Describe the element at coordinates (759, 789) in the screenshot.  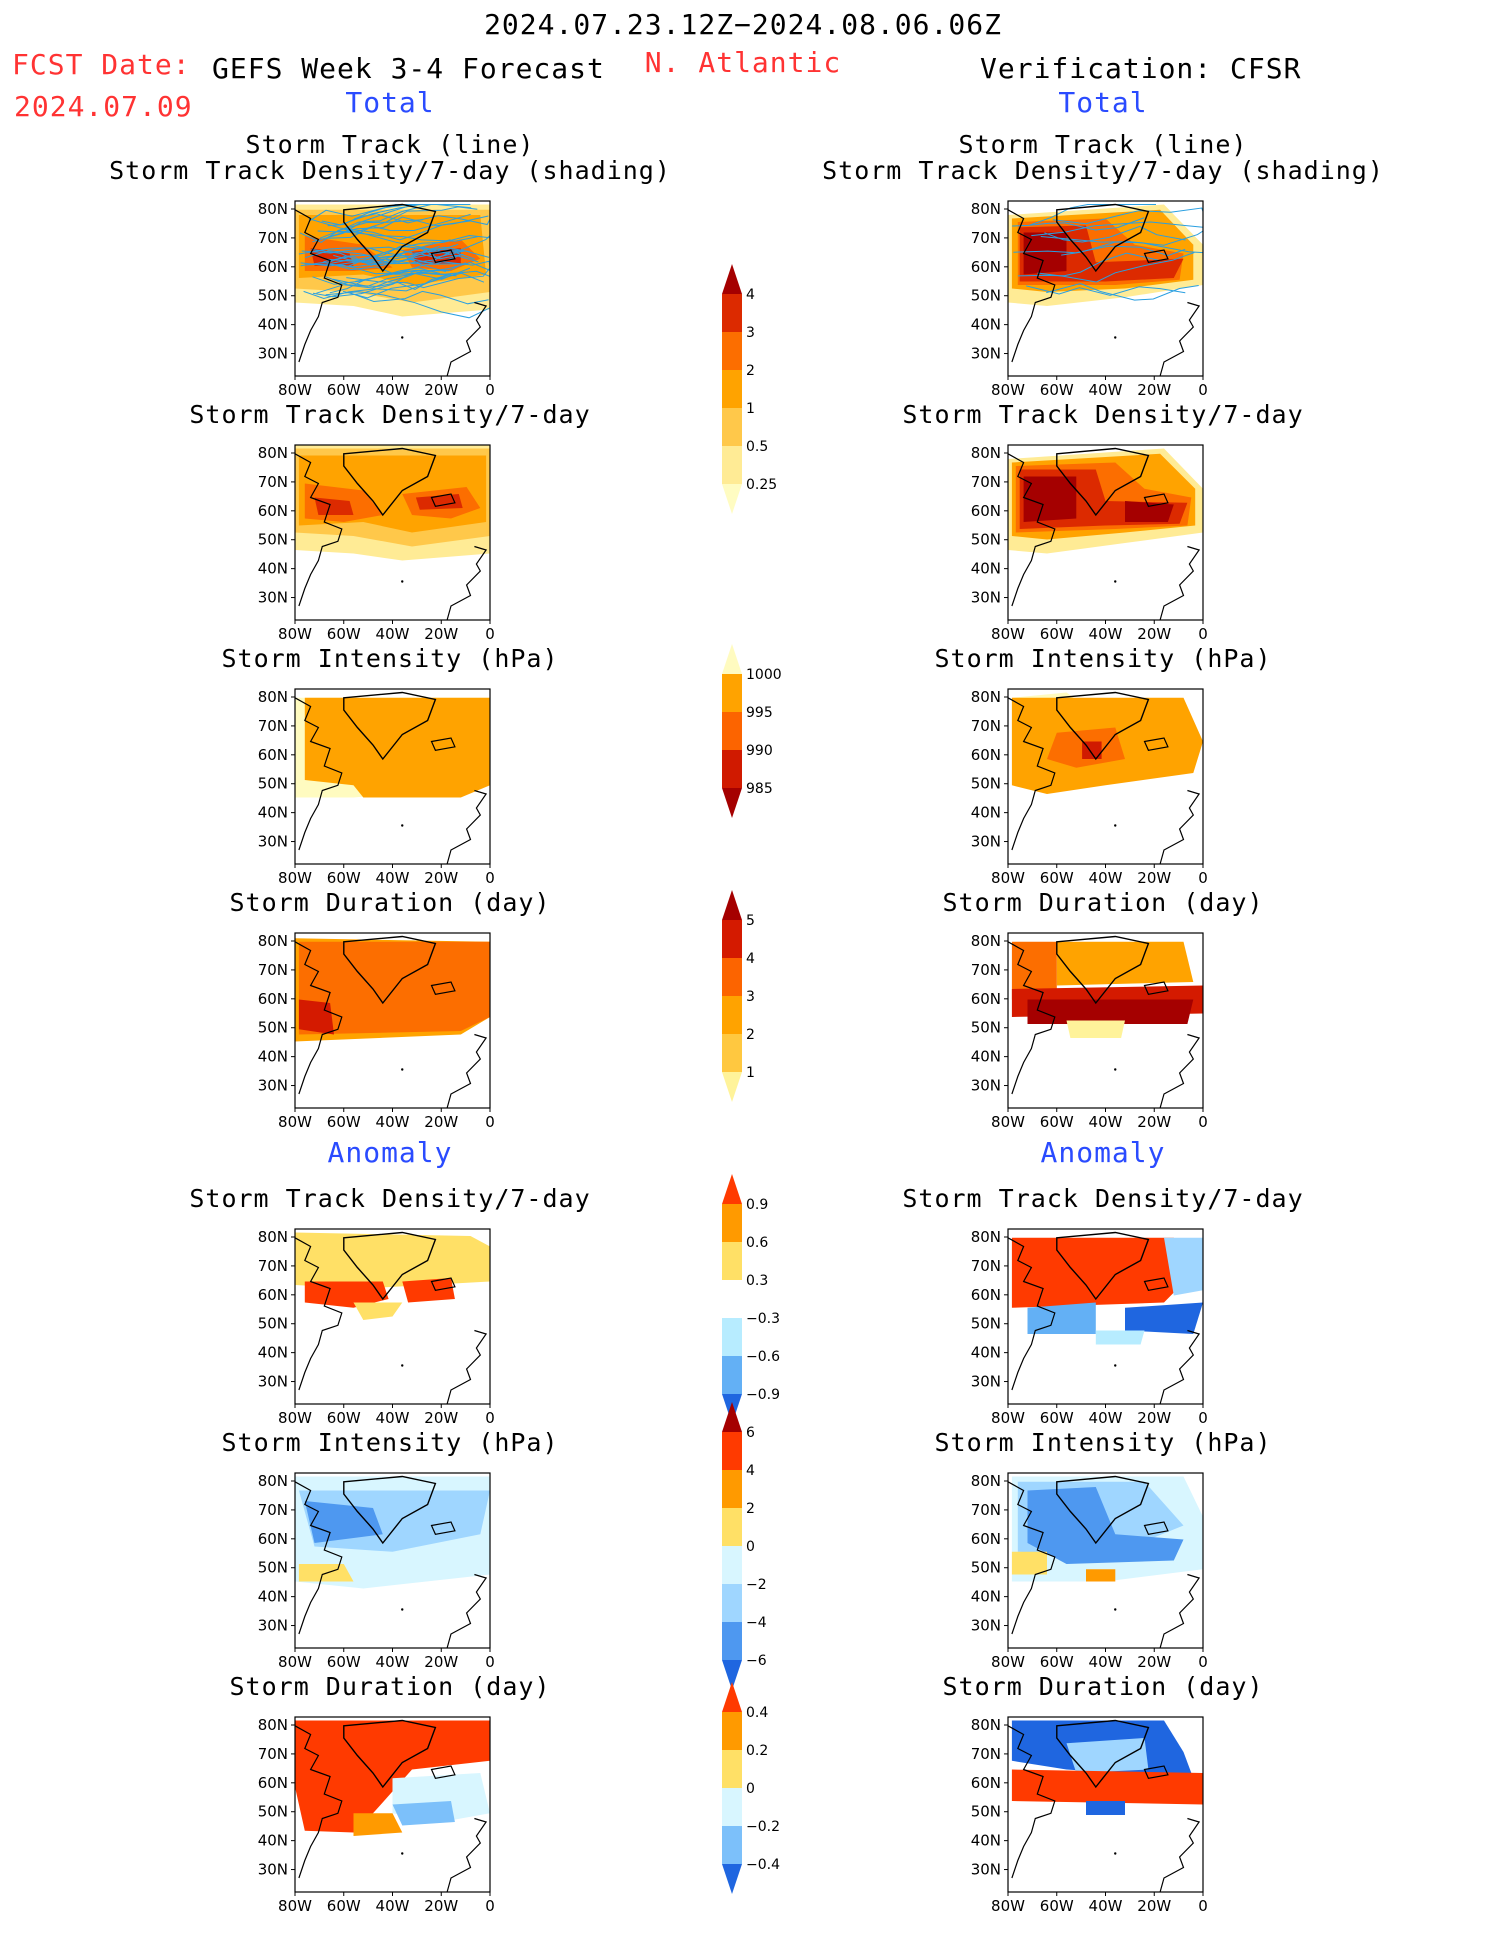
I see `colorbar-label: 985` at that location.